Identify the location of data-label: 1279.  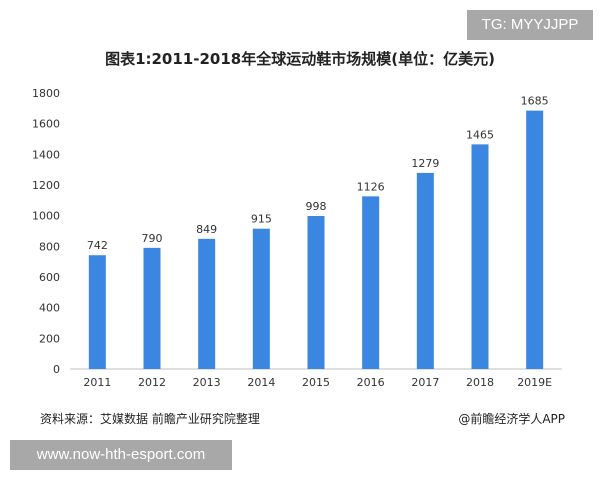
(425, 163).